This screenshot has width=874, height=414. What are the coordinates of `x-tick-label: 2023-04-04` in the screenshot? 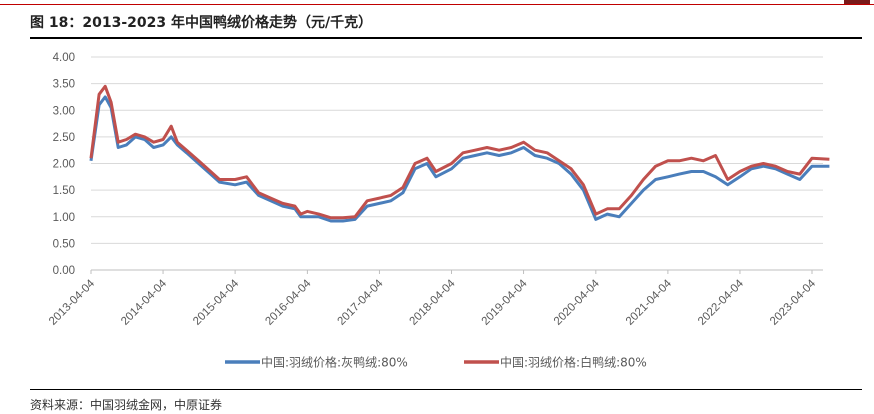 It's located at (793, 302).